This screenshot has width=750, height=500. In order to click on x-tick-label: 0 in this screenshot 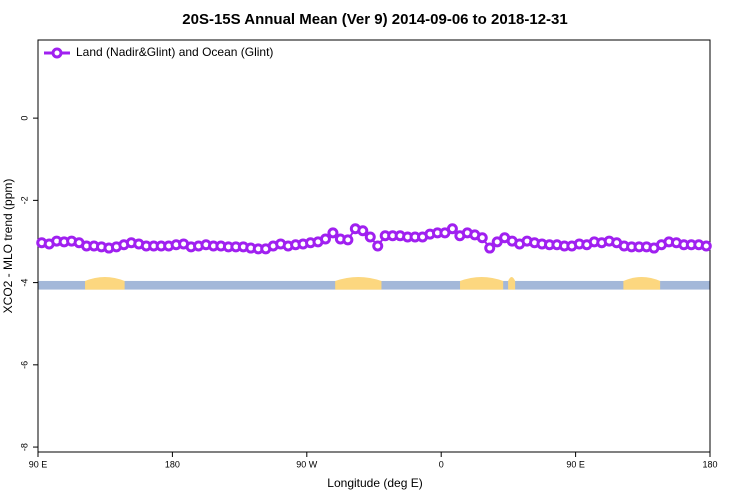, I will do `click(441, 464)`.